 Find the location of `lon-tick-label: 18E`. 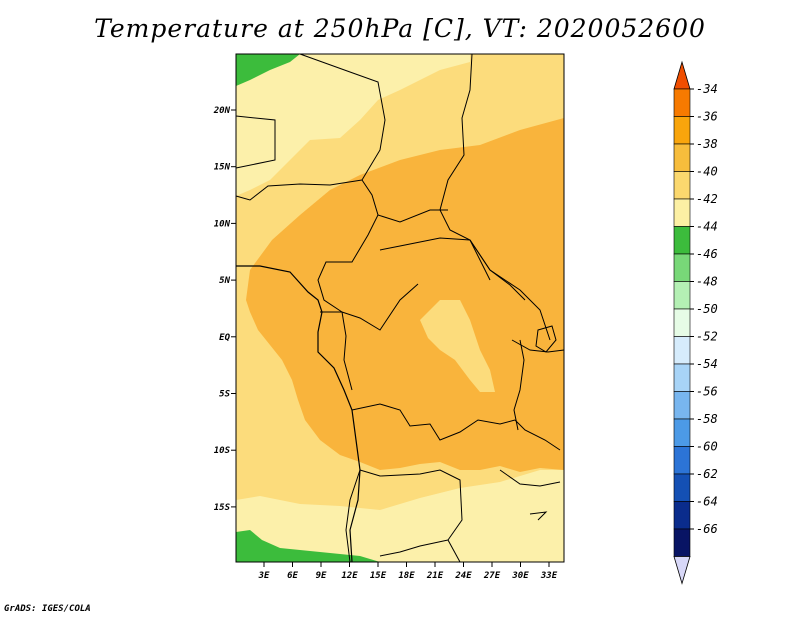

lon-tick-label: 18E is located at coordinates (406, 576).